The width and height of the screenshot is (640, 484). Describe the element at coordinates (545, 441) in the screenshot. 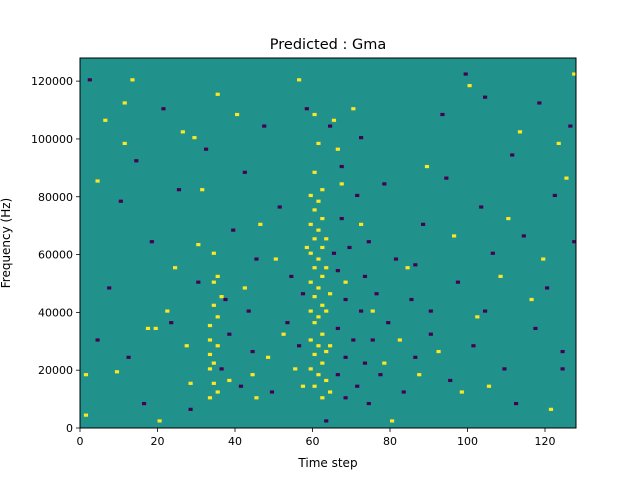

I see `x-tick-label: 120` at that location.